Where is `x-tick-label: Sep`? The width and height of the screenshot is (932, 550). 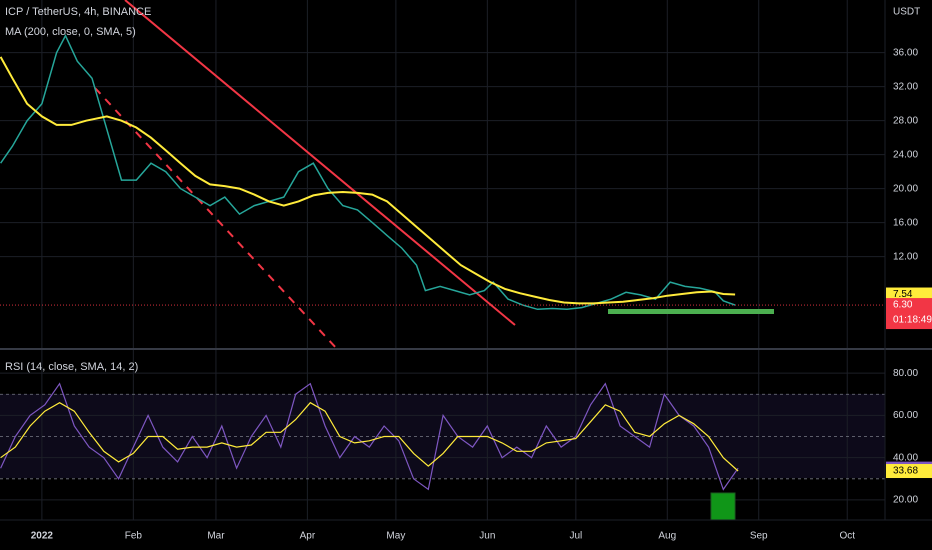 x-tick-label: Sep is located at coordinates (759, 536).